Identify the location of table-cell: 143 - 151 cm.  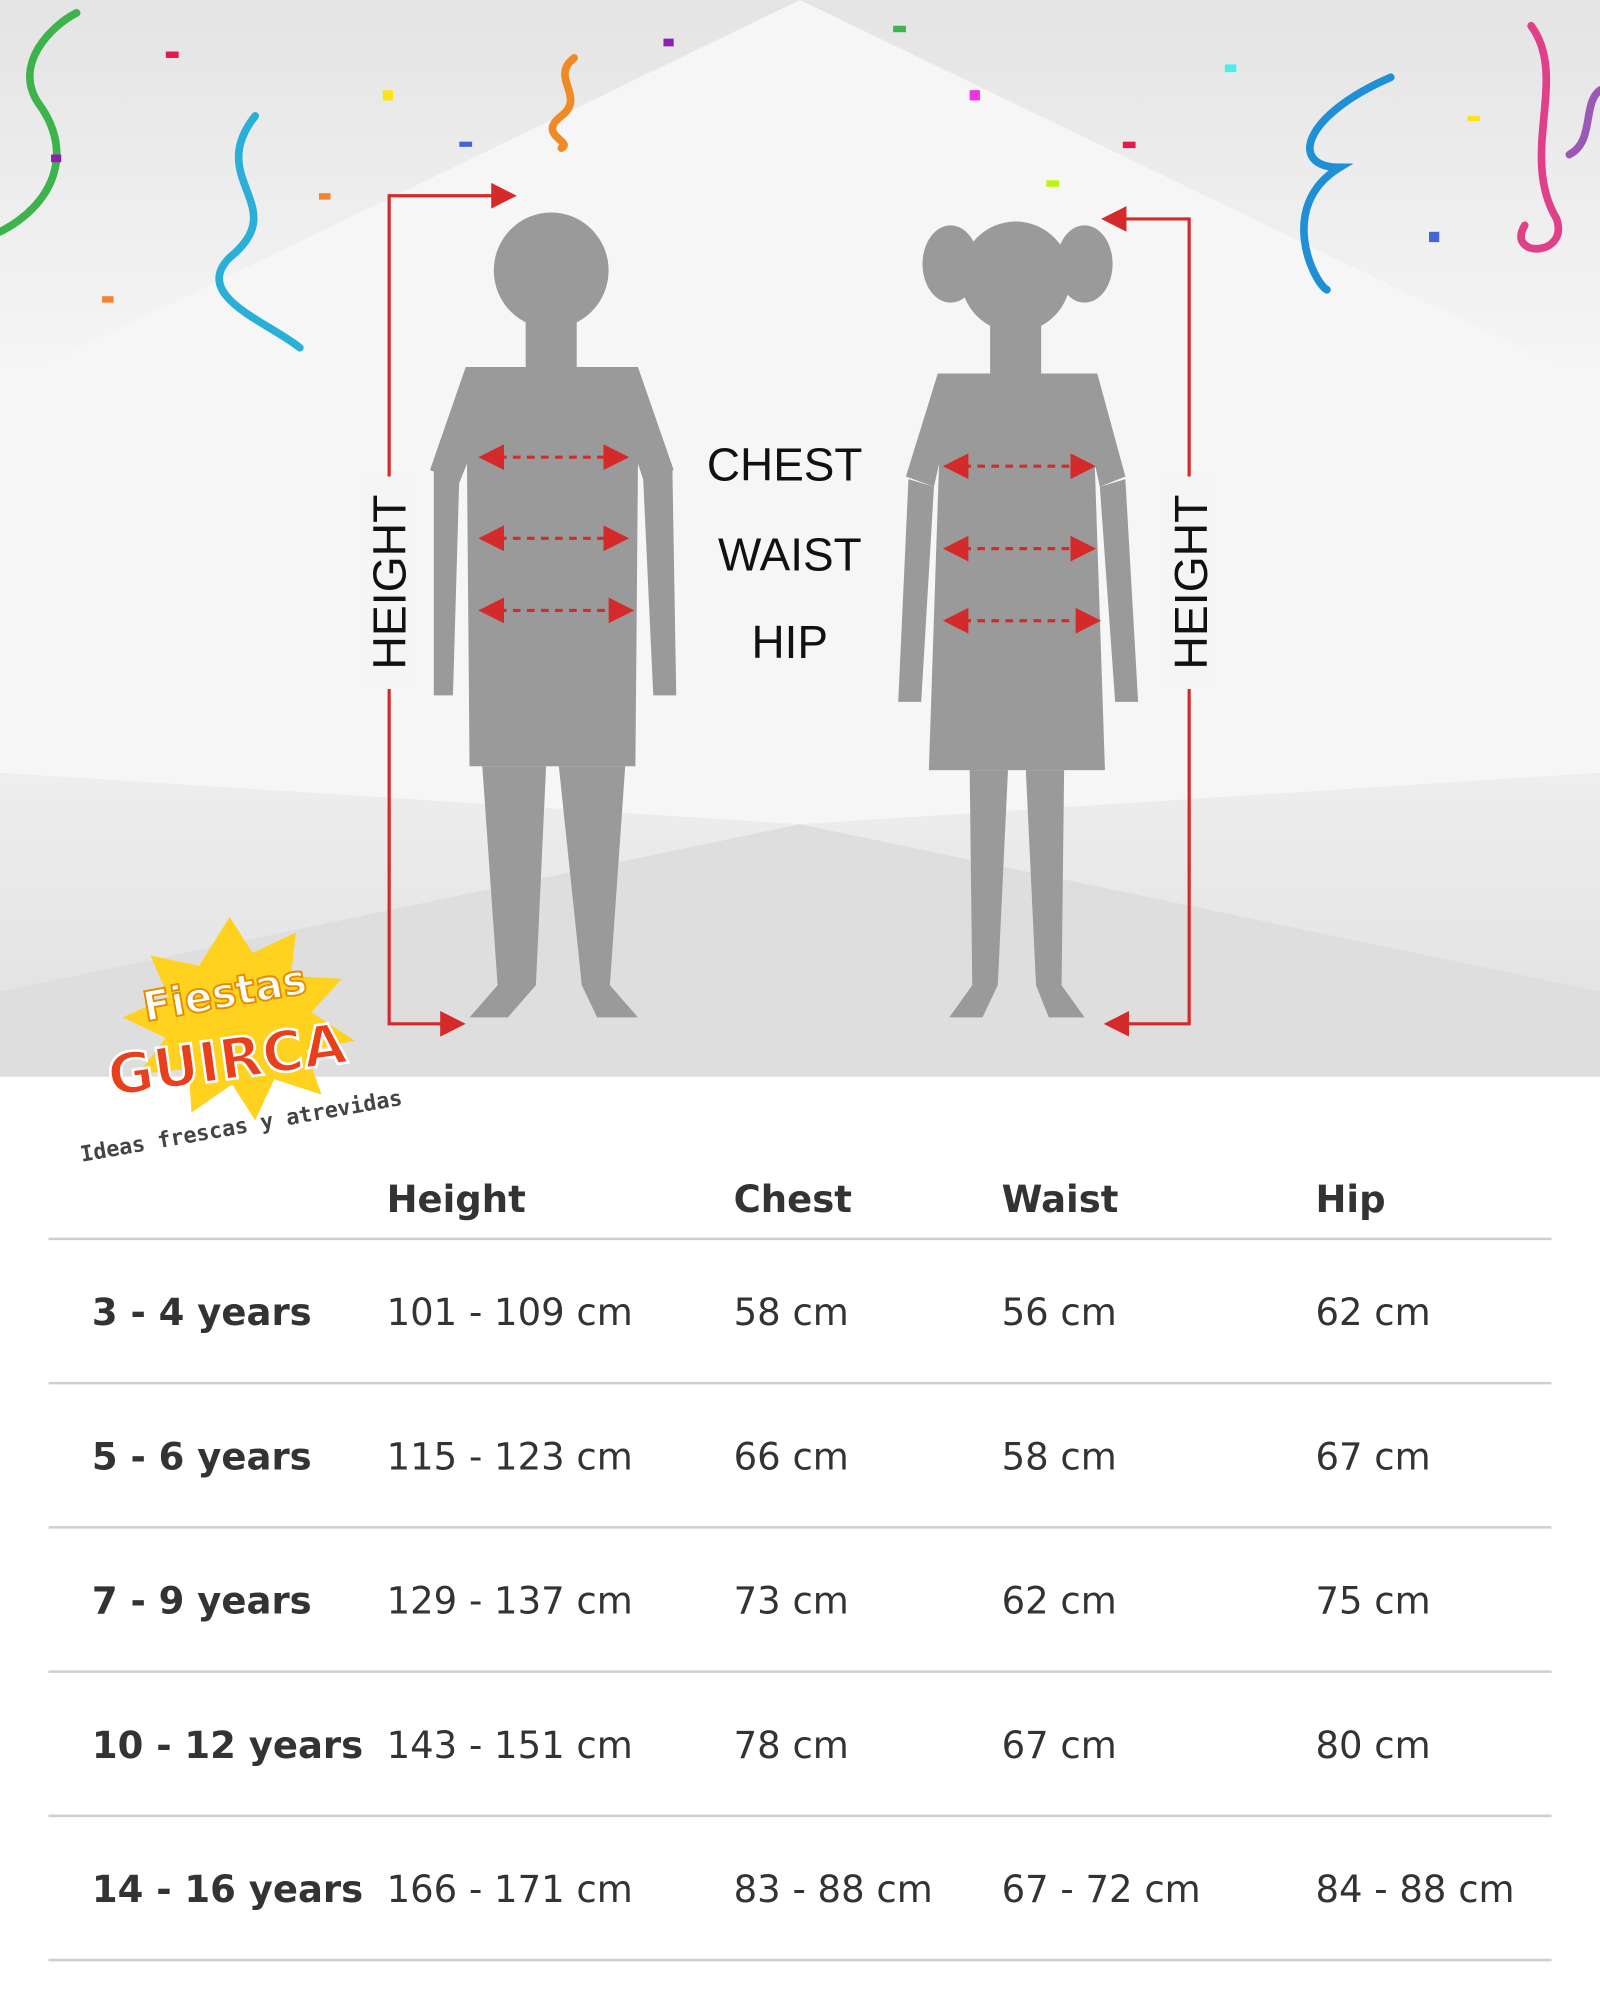
(510, 1745).